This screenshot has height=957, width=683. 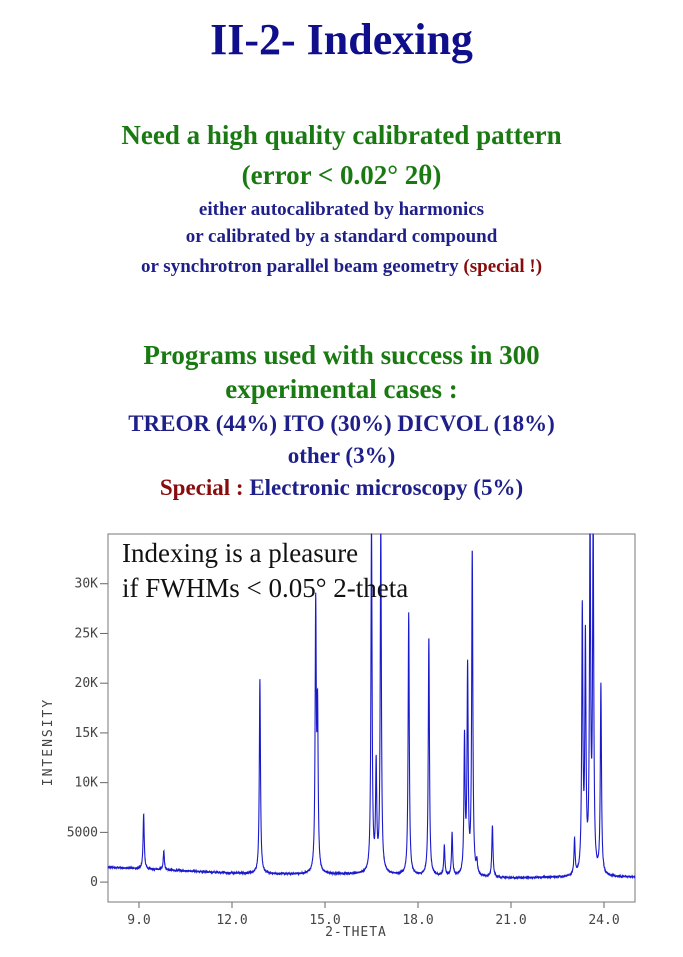 I want to click on x-tick-label: 15.0, so click(x=324, y=920).